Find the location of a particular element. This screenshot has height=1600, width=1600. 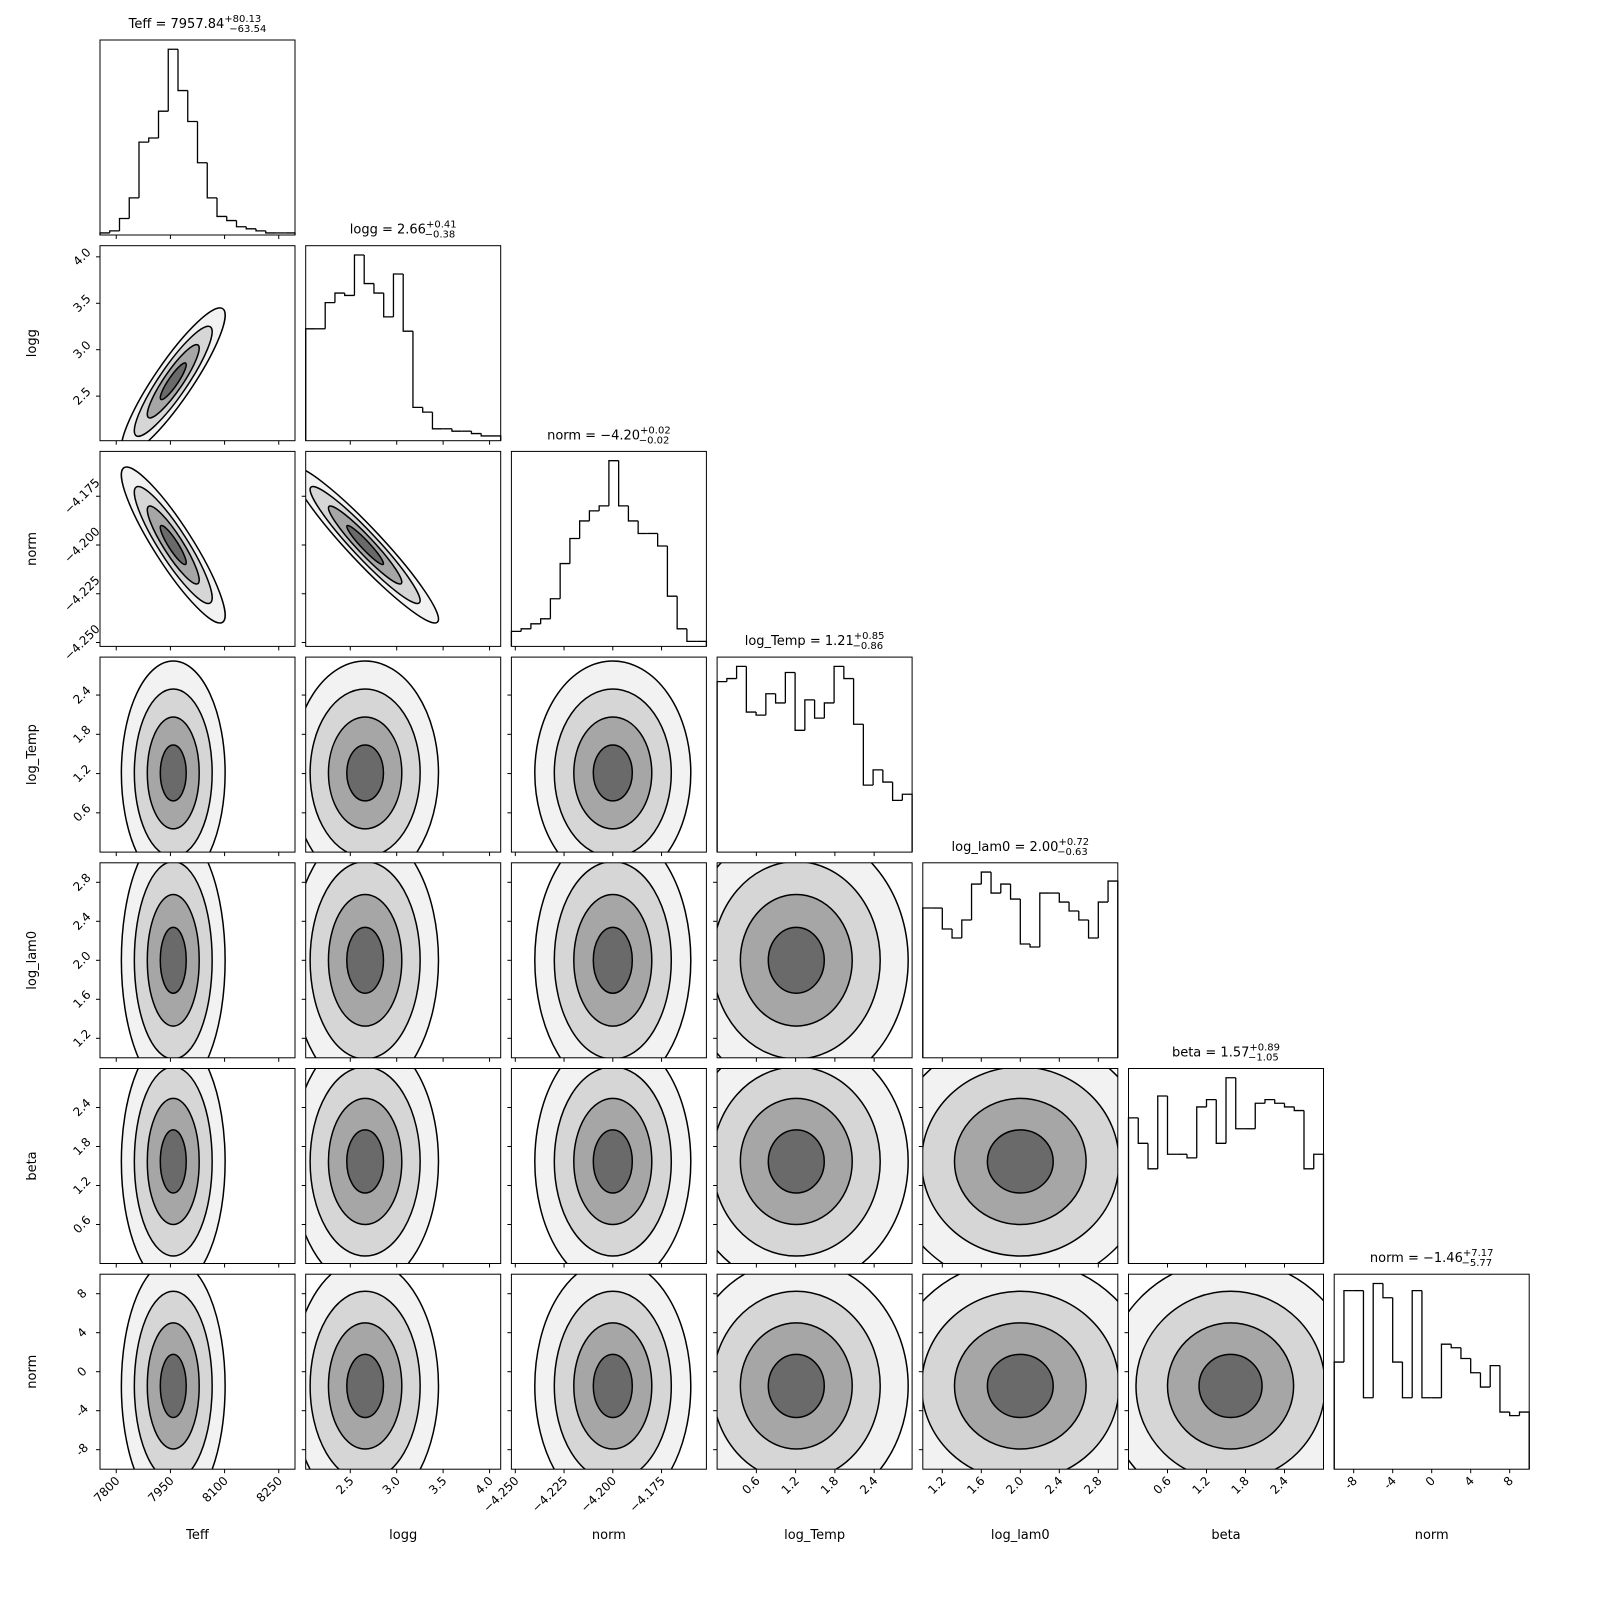

x-tick-label: 1.8 is located at coordinates (829, 1485).